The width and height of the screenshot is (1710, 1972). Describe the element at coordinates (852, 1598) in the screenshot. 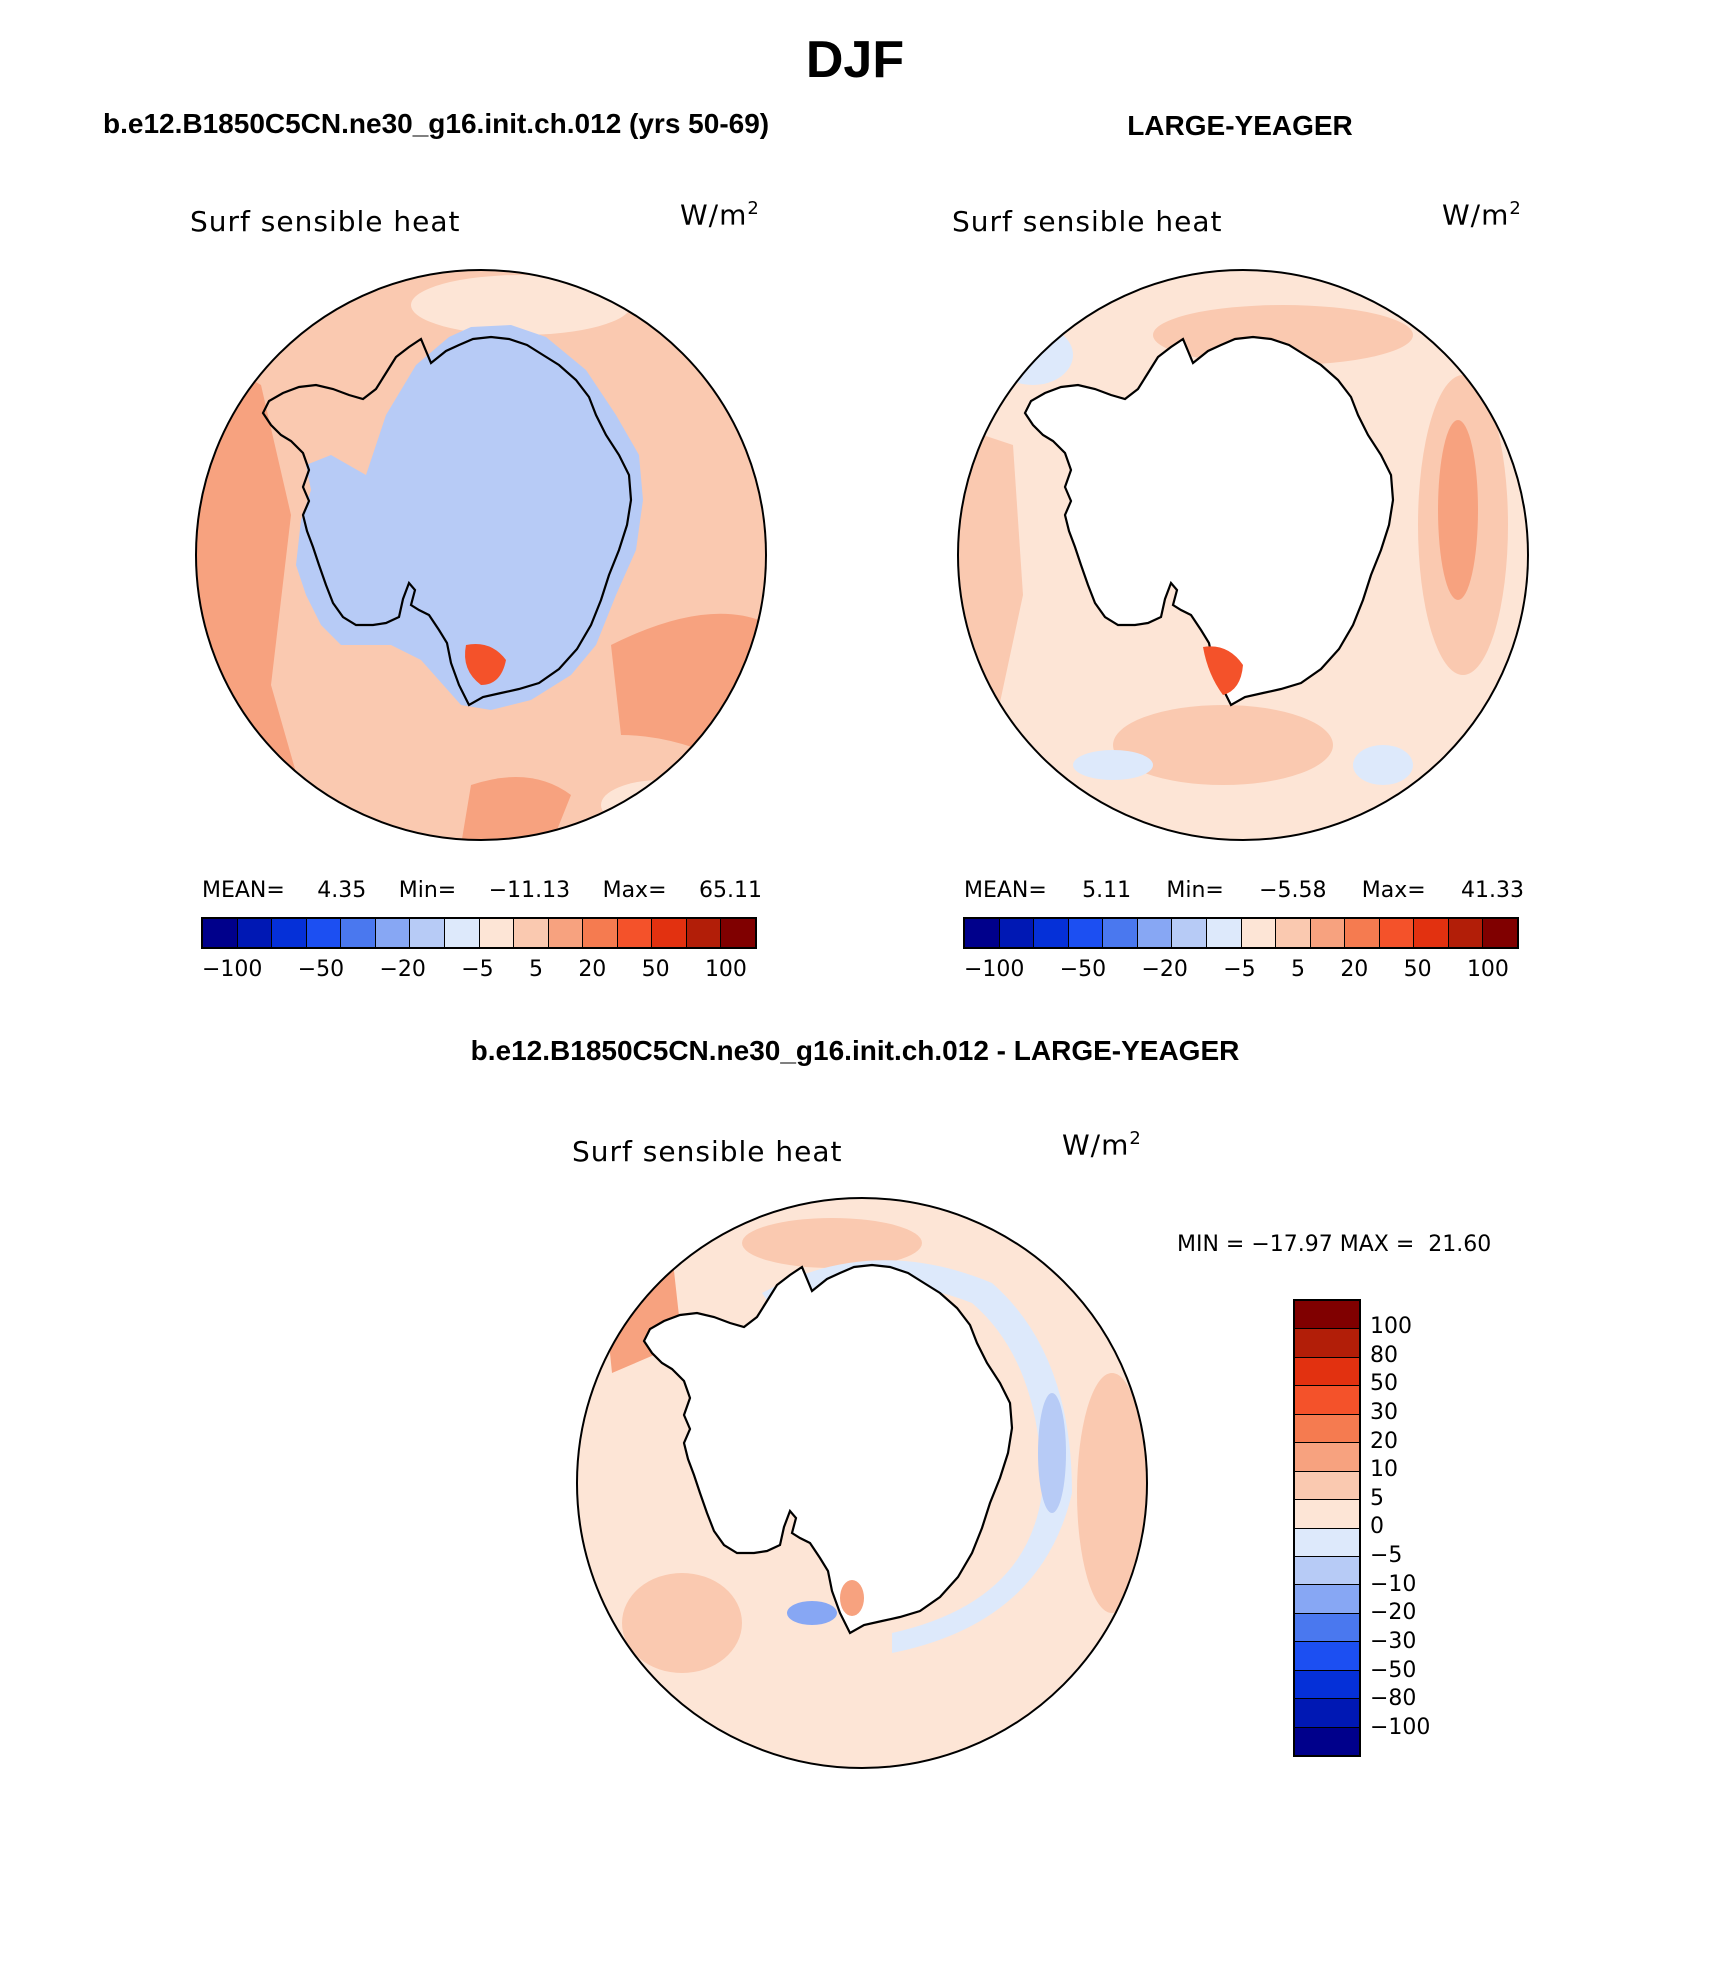

I see `panel-c-warm-spot` at that location.